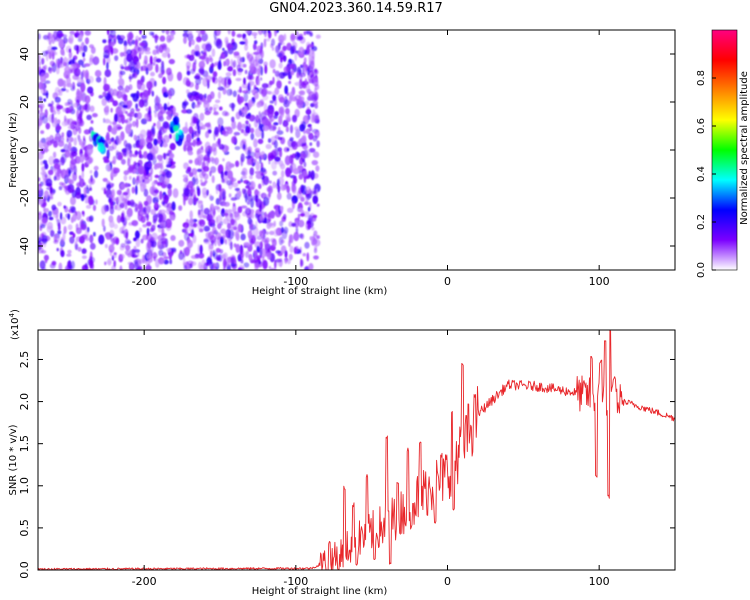  Describe the element at coordinates (14, 324) in the screenshot. I see `y-scale-label: (x104)` at that location.